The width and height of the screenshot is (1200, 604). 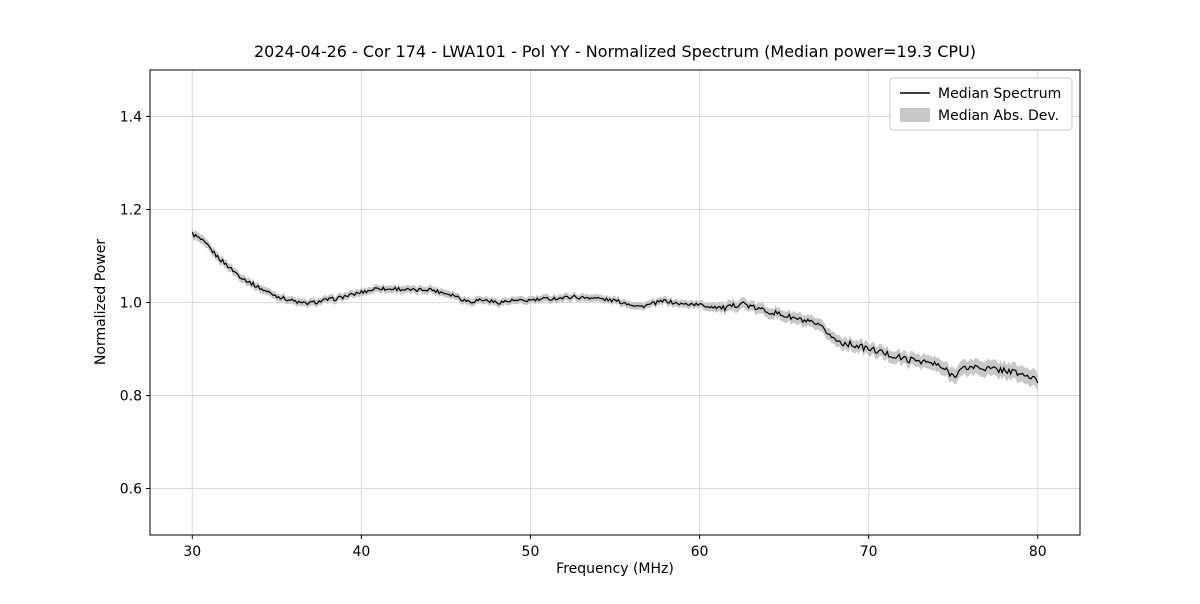 I want to click on y-tick-label: 1.4, so click(x=131, y=118).